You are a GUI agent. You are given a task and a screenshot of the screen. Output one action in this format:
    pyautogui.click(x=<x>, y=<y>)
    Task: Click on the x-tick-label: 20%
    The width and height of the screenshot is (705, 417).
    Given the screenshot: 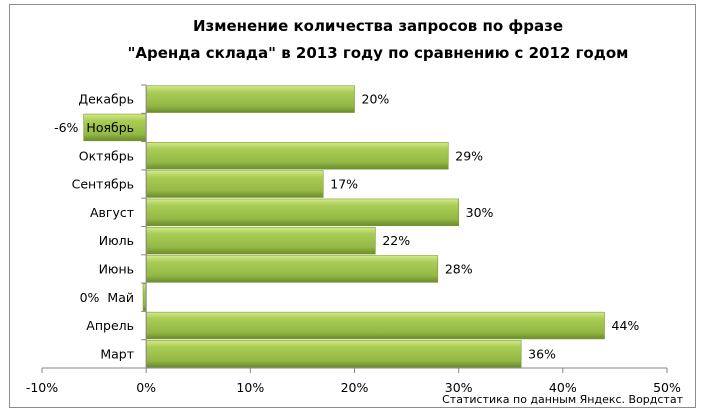 What is the action you would take?
    pyautogui.click(x=355, y=387)
    